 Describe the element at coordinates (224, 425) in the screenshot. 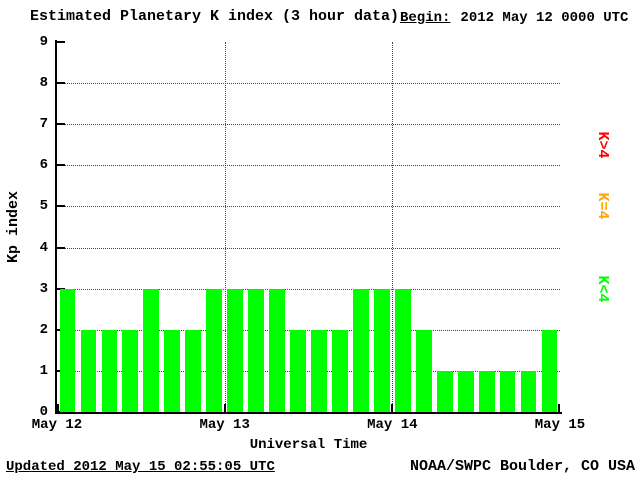

I see `x-tick-label: May 13` at that location.